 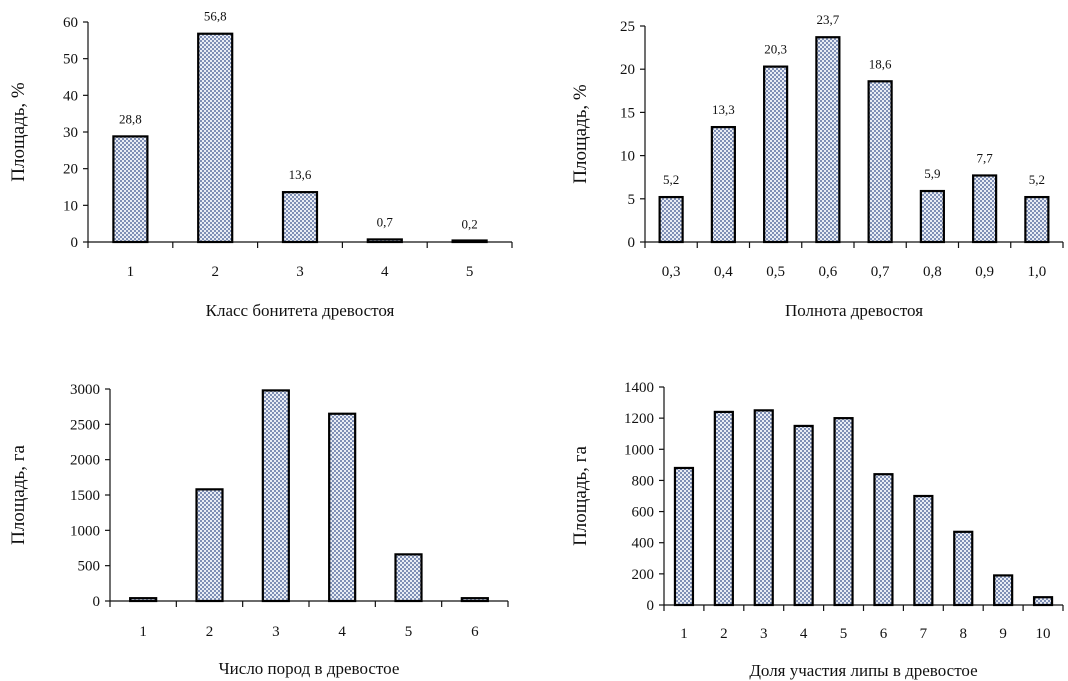 I want to click on y-tick-label: 30, so click(x=70, y=133).